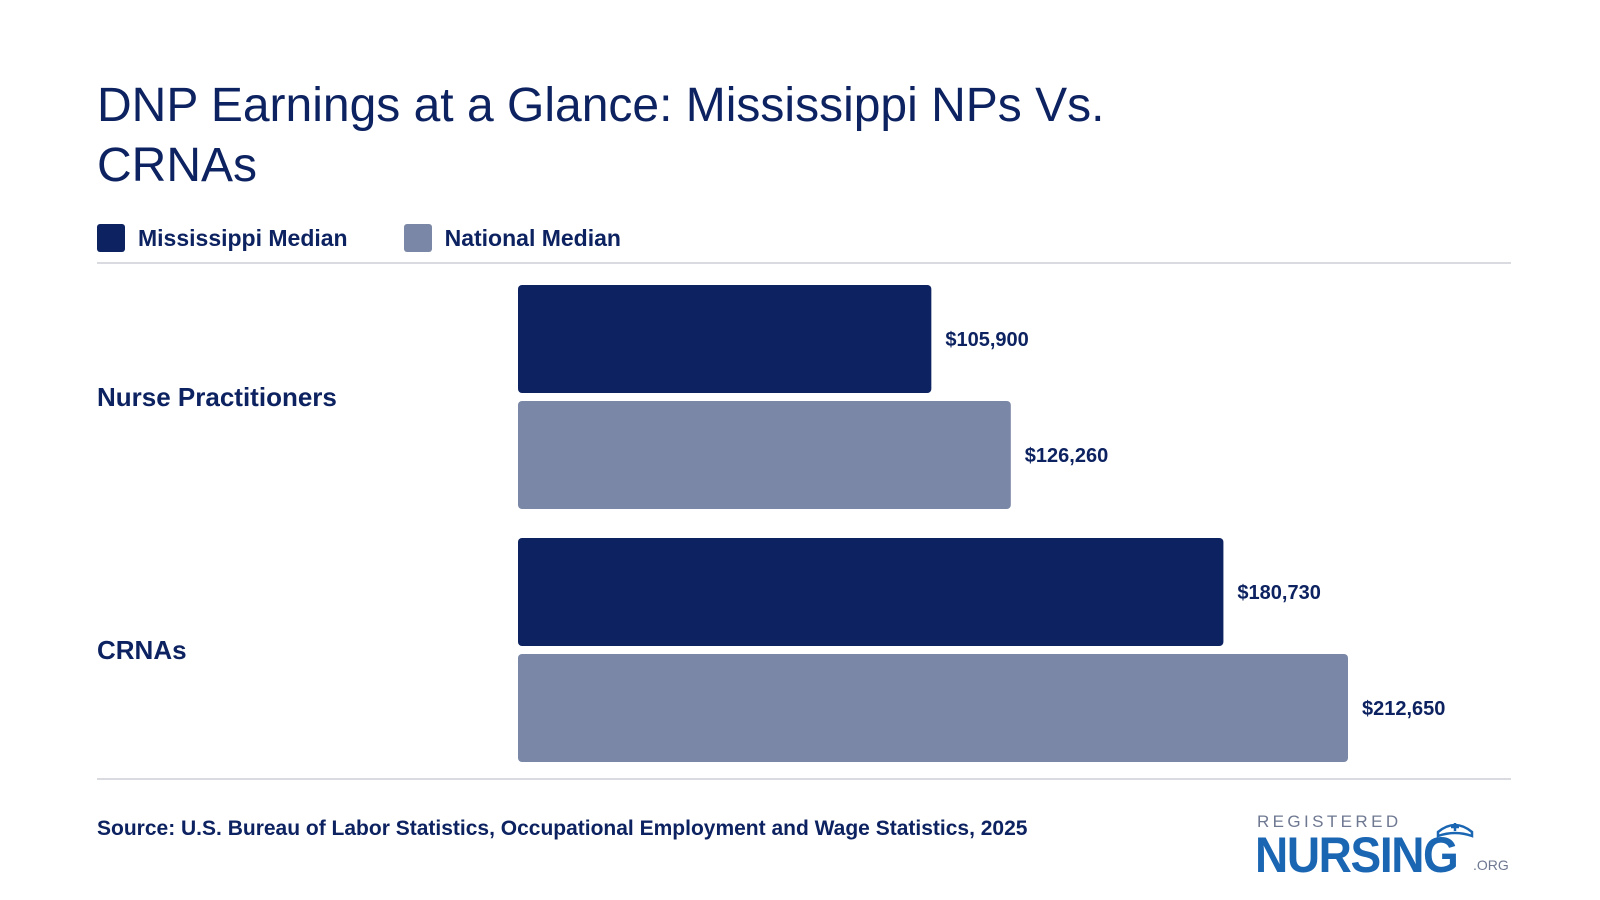  Describe the element at coordinates (142, 650) in the screenshot. I see `category-label: CRNAs` at that location.